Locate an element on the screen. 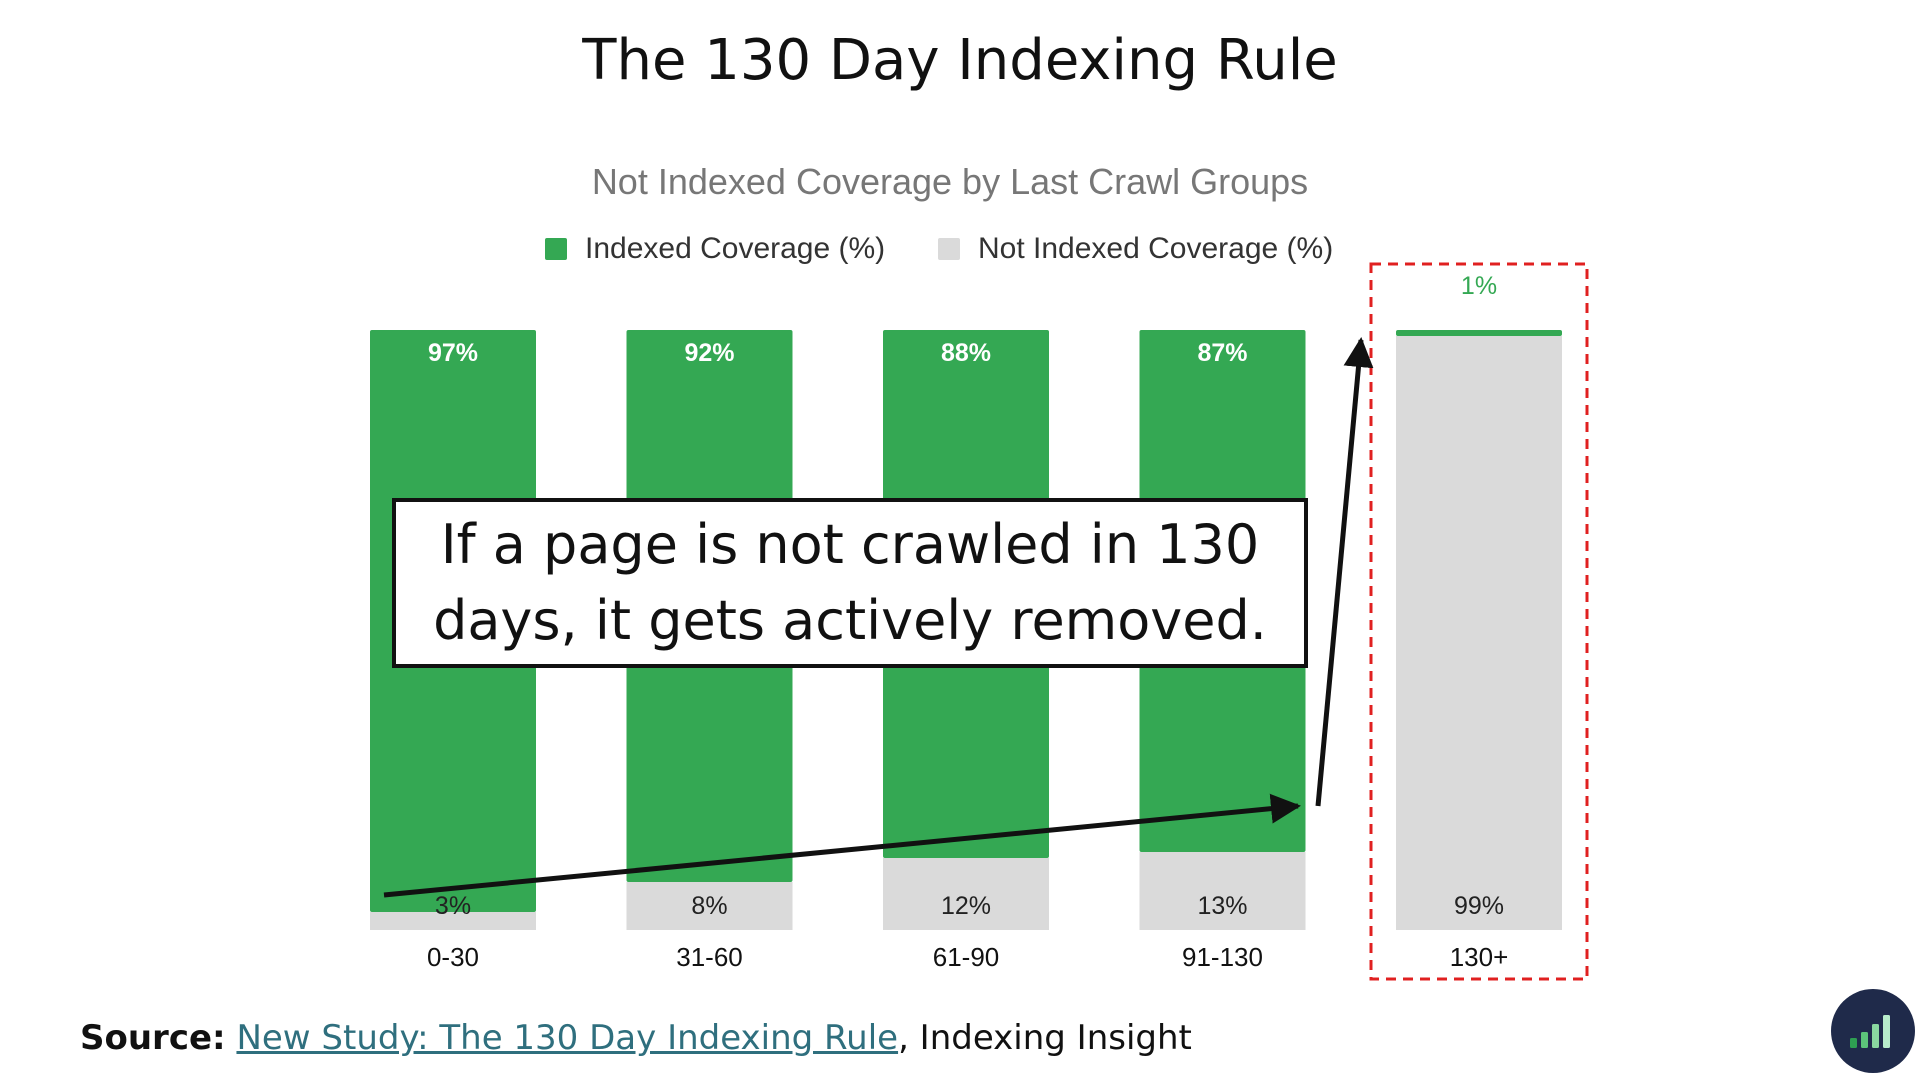  data-label-not-indexed-91-130: 13% is located at coordinates (1222, 906).